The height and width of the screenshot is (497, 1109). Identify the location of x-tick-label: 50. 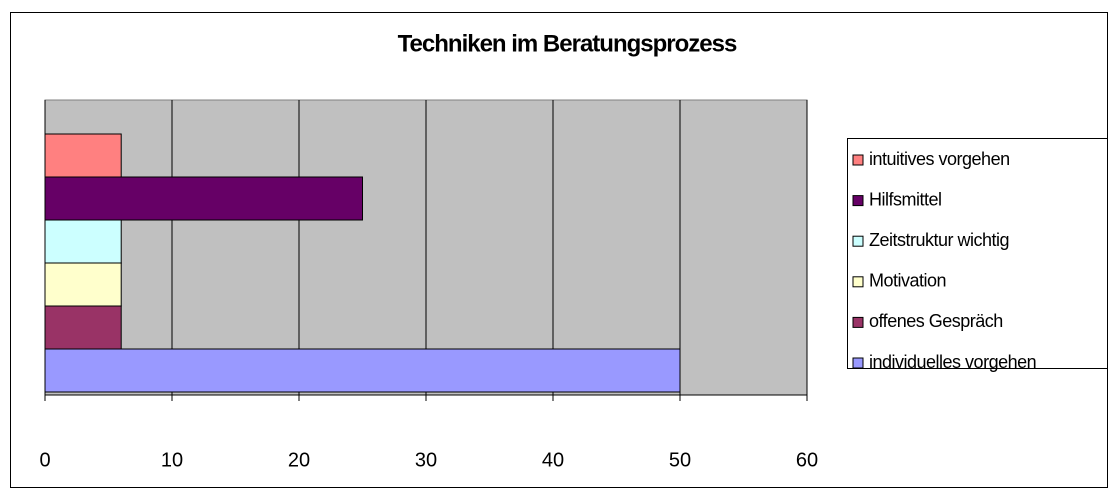
(680, 460).